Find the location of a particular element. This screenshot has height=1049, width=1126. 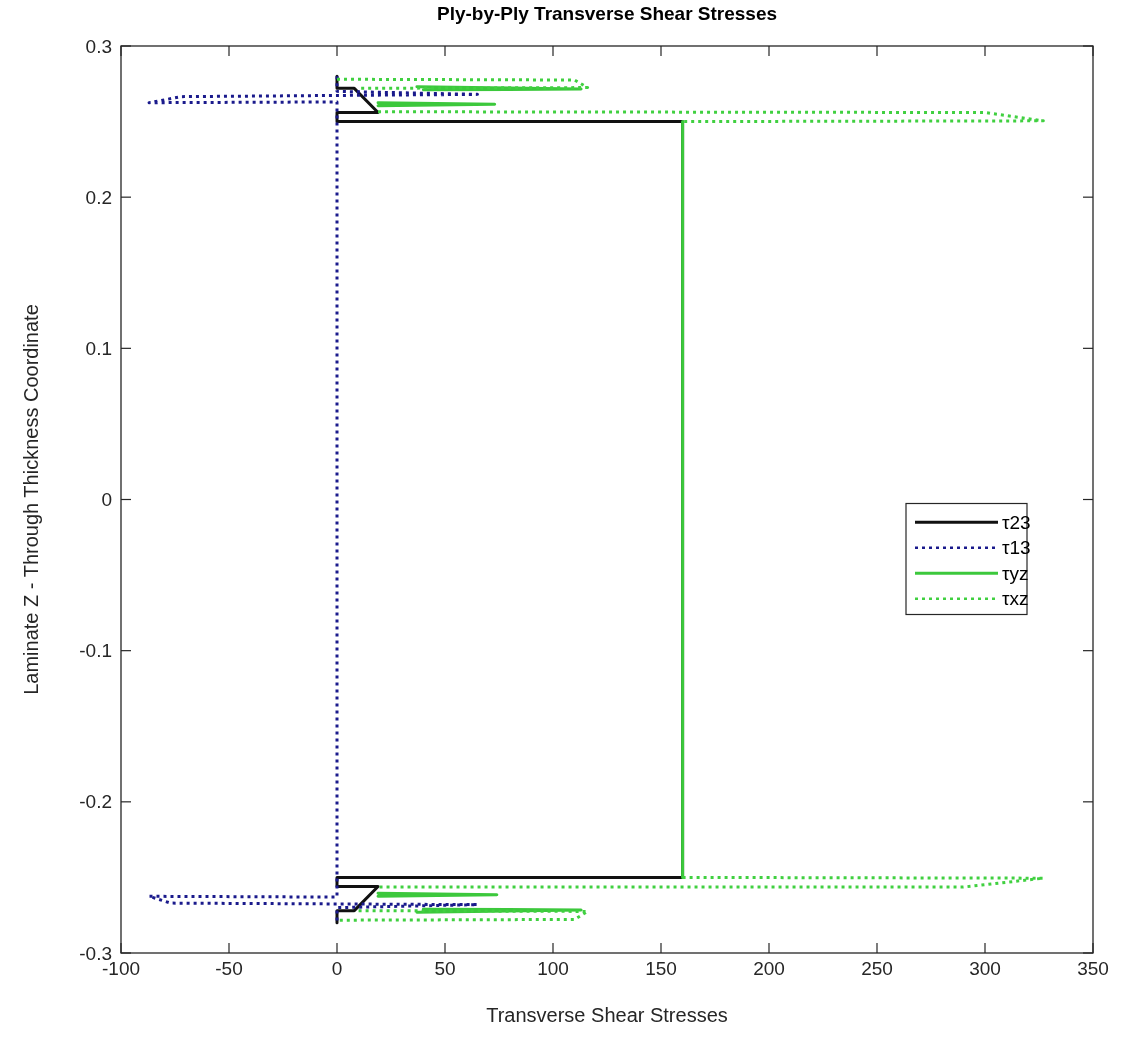

x-tick-label: 350 is located at coordinates (1093, 968).